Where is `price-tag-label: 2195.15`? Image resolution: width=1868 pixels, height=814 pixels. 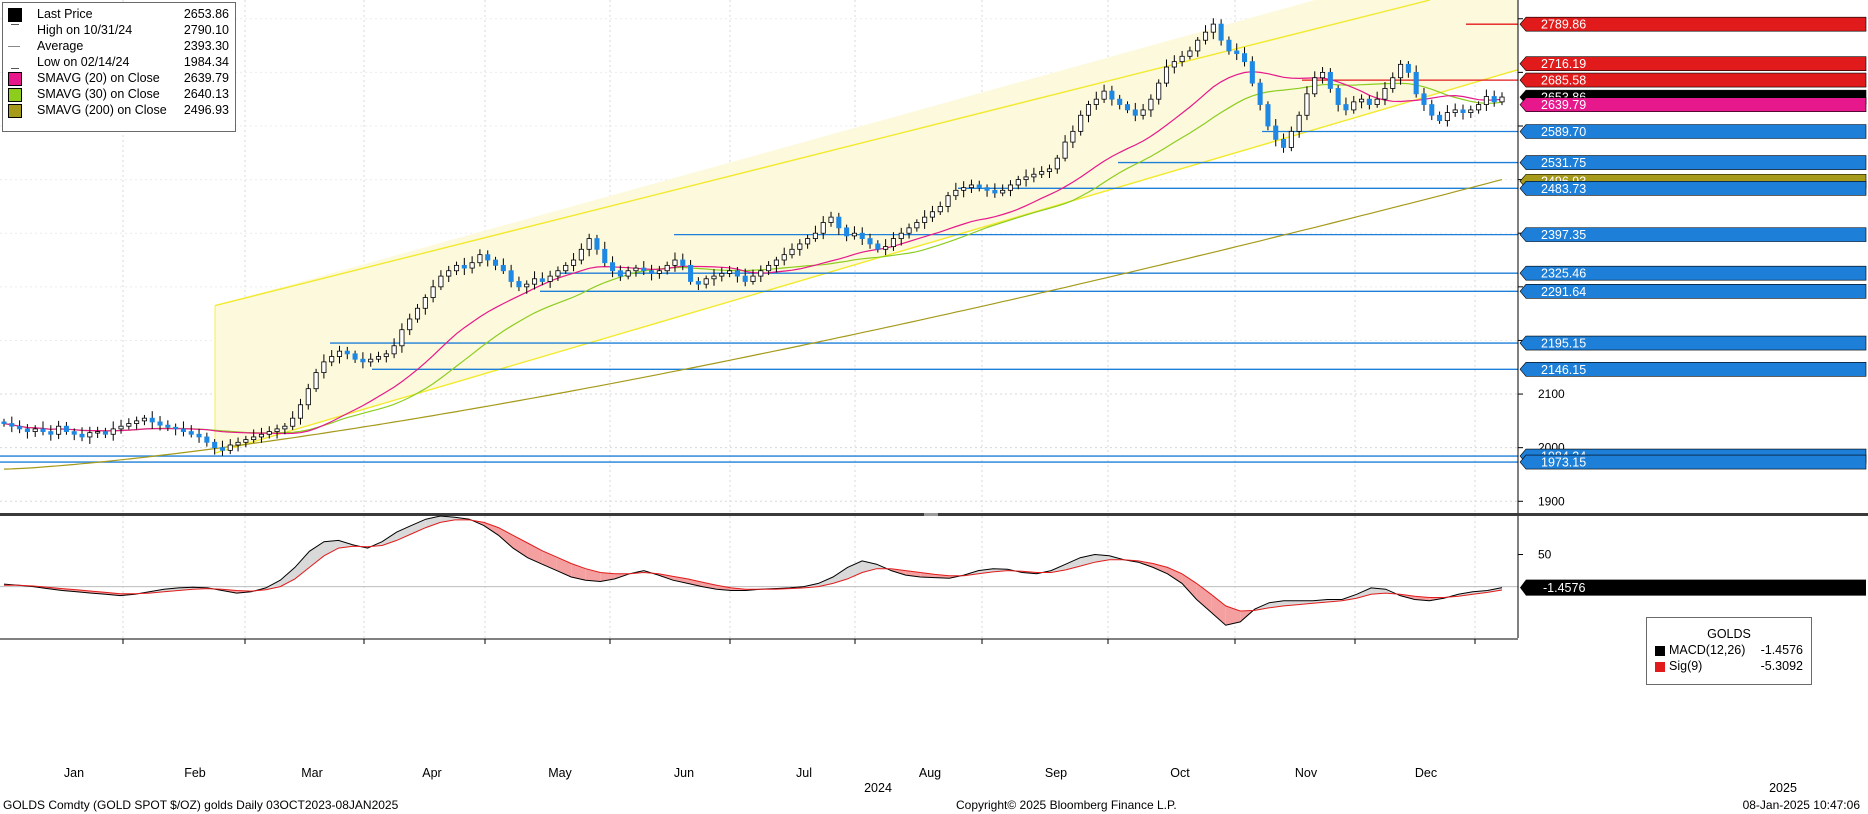
price-tag-label: 2195.15 is located at coordinates (1563, 344).